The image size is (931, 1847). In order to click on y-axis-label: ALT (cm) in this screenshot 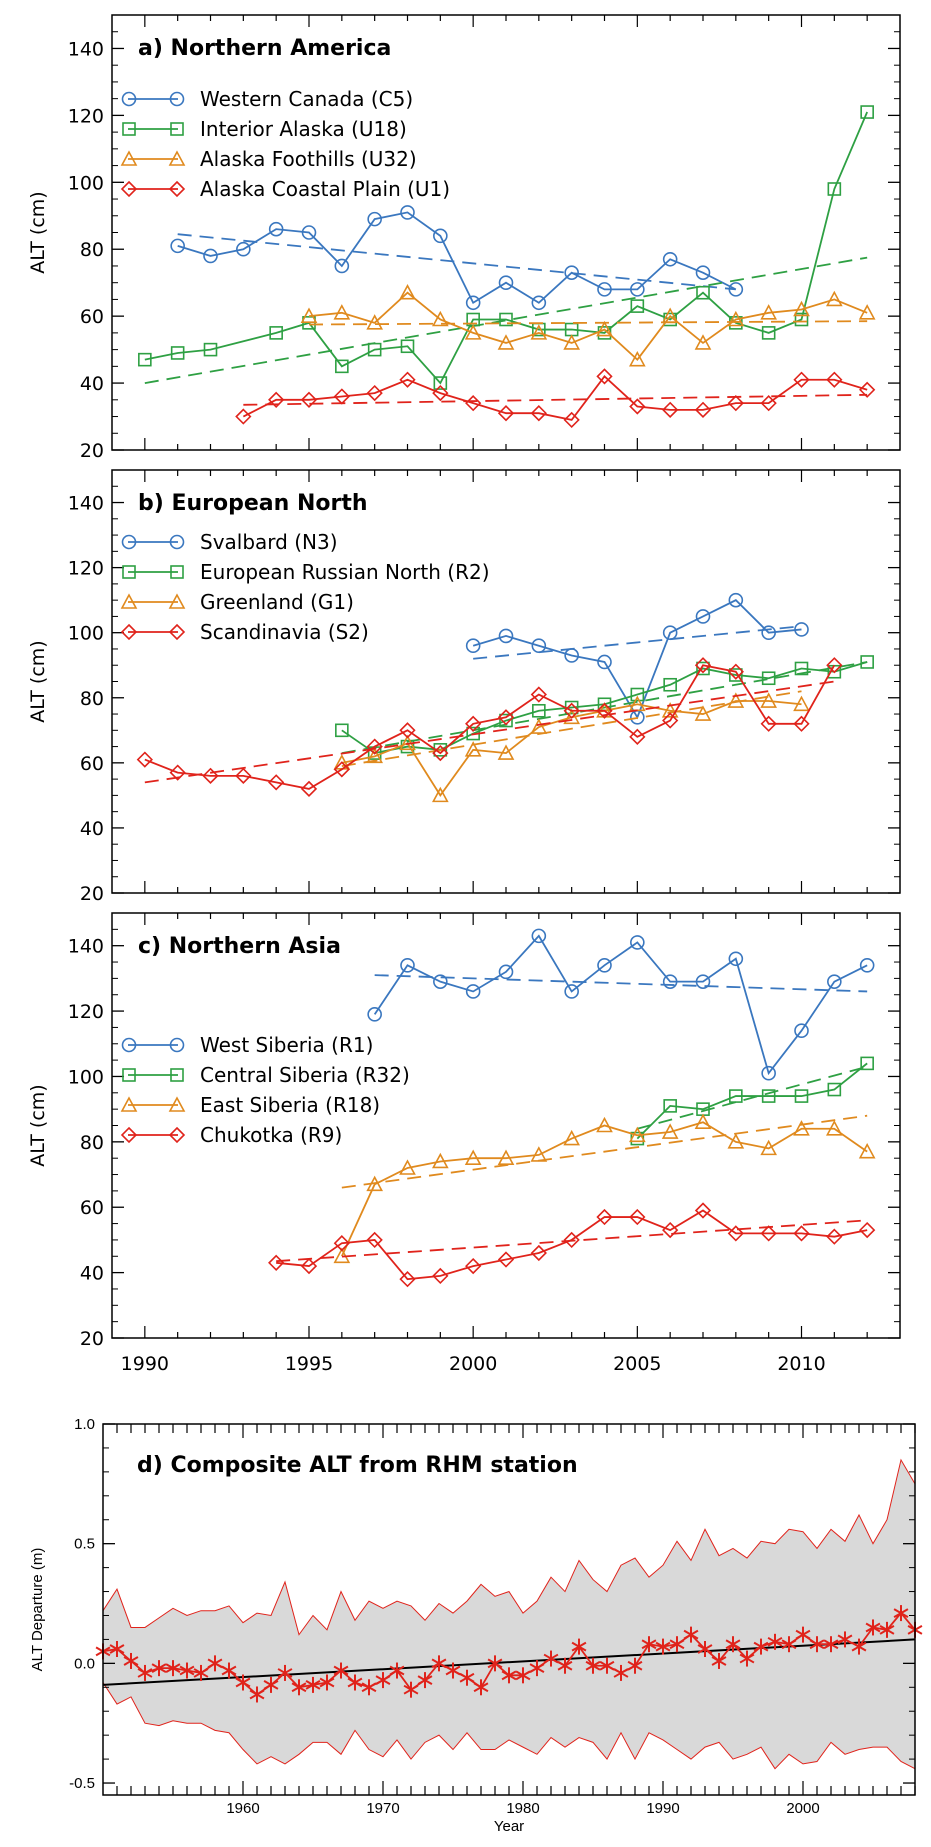, I will do `click(38, 232)`.